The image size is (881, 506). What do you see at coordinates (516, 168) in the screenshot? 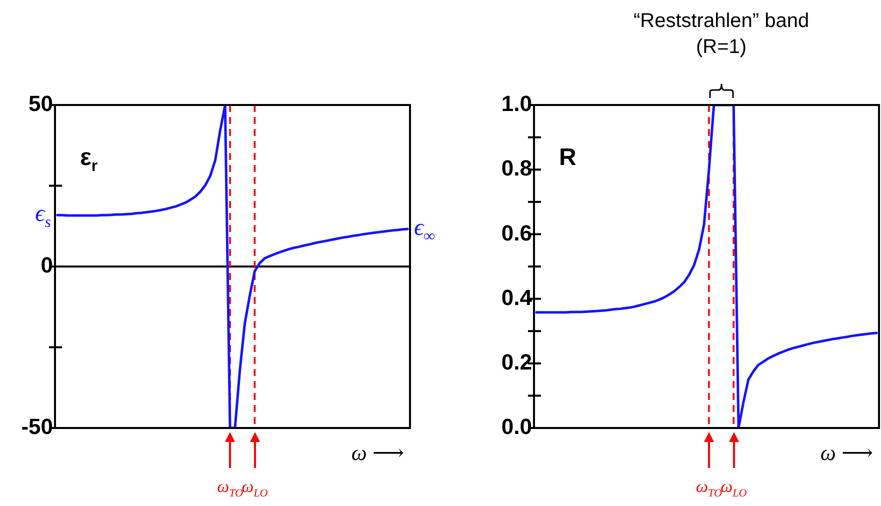
I see `y-tick-label: 0.8` at bounding box center [516, 168].